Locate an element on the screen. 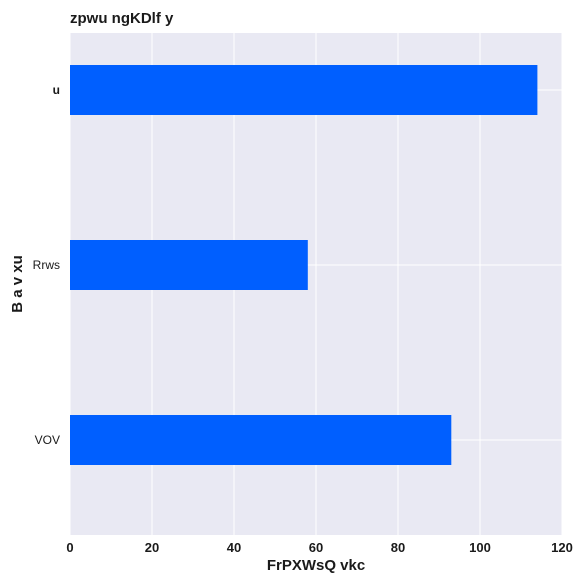  x-axis-ticks: 0 20 40 60 80 100 120 is located at coordinates (319, 547).